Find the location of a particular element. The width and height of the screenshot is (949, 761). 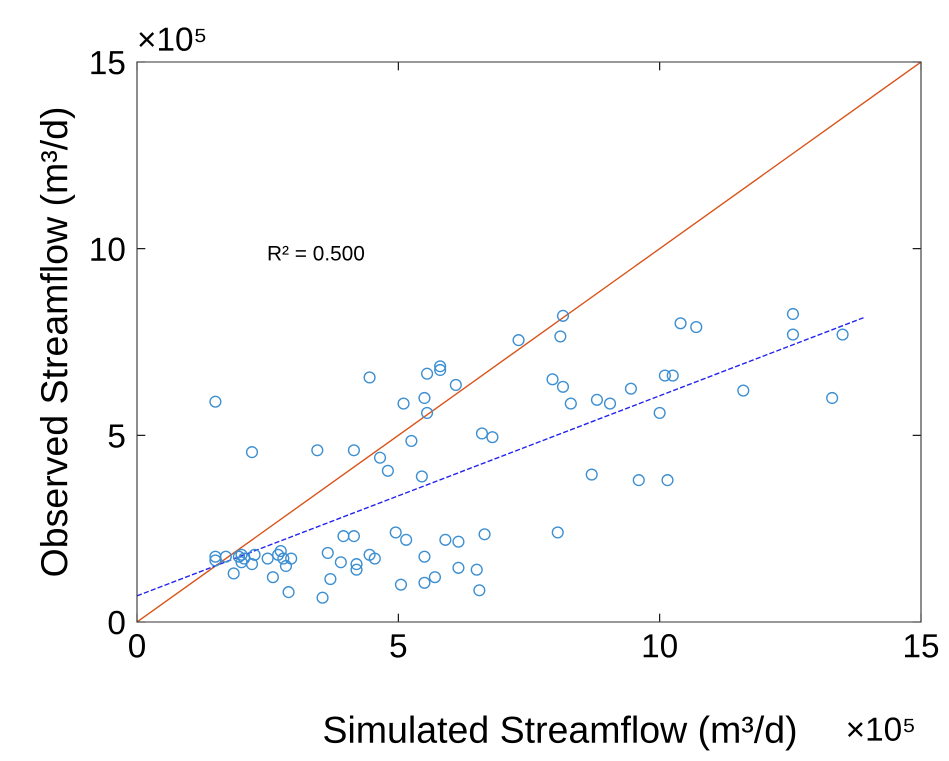

y-tick-label: 0 is located at coordinates (116, 622).